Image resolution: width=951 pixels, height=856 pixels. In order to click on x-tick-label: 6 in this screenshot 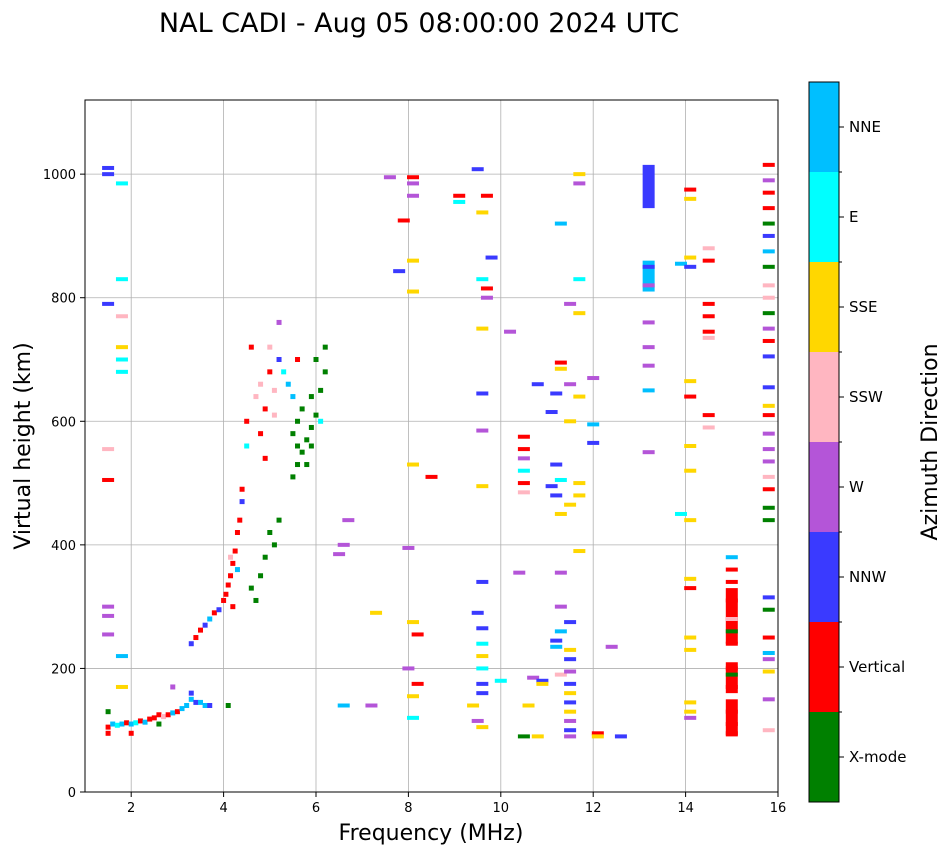, I will do `click(316, 808)`.